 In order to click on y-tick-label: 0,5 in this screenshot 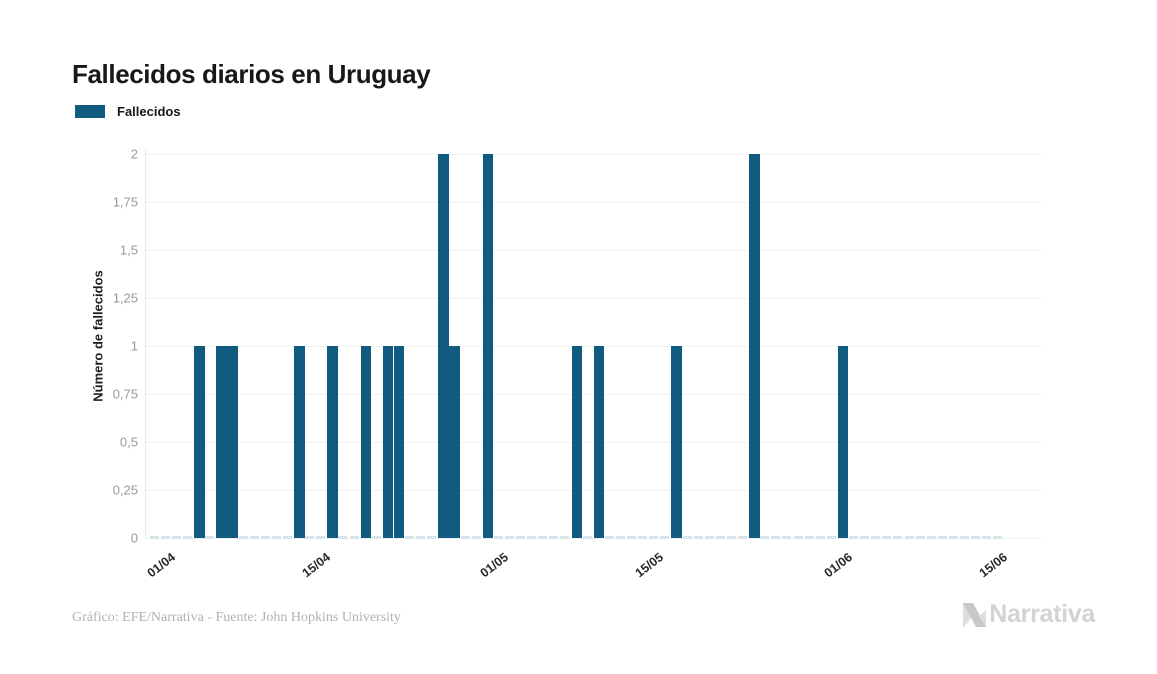, I will do `click(128, 442)`.